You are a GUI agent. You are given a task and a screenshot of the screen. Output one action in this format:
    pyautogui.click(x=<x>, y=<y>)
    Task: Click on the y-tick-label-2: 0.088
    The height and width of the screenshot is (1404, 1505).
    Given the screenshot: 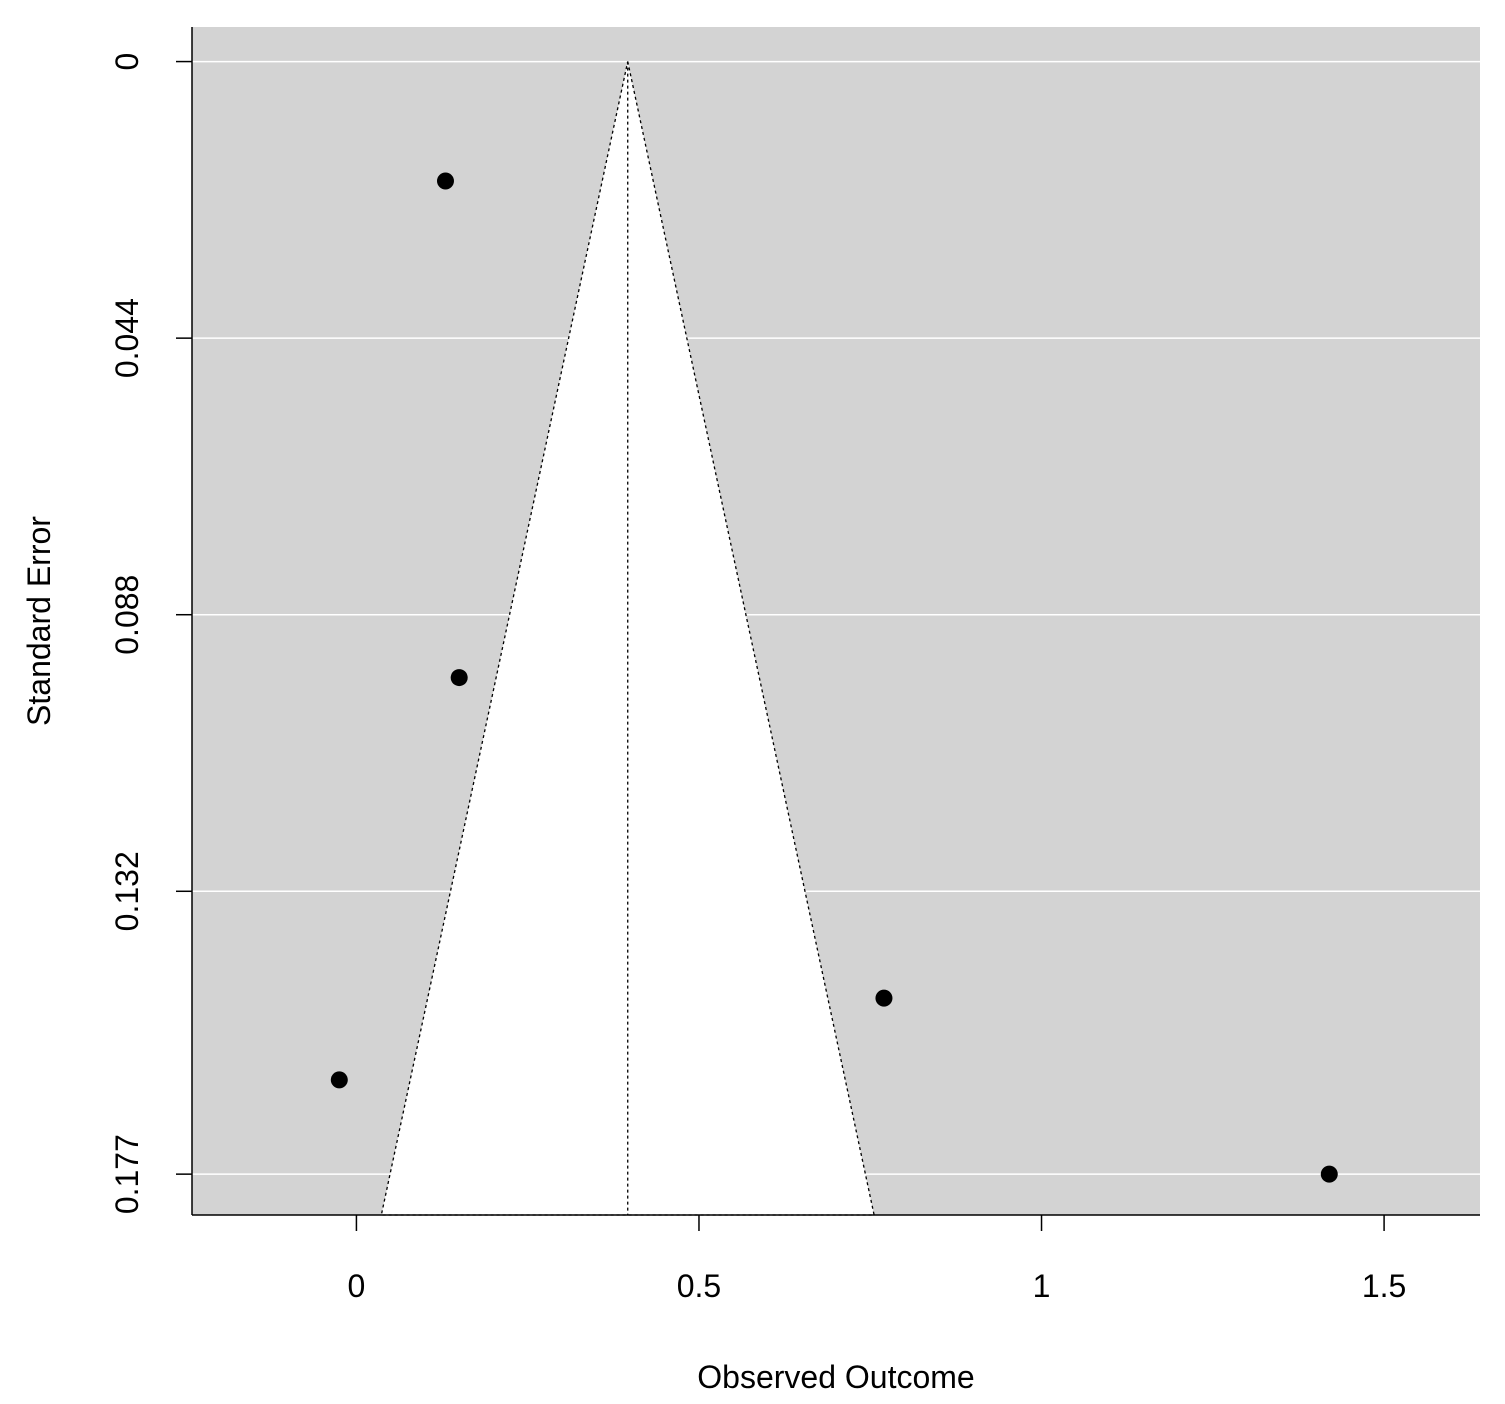 What is the action you would take?
    pyautogui.click(x=127, y=615)
    